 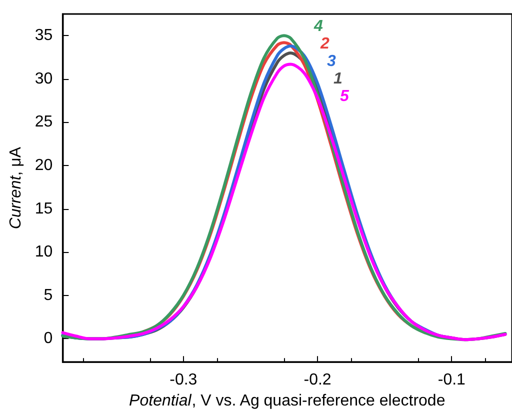 What do you see at coordinates (48, 295) in the screenshot?
I see `y-tick-label: 5` at bounding box center [48, 295].